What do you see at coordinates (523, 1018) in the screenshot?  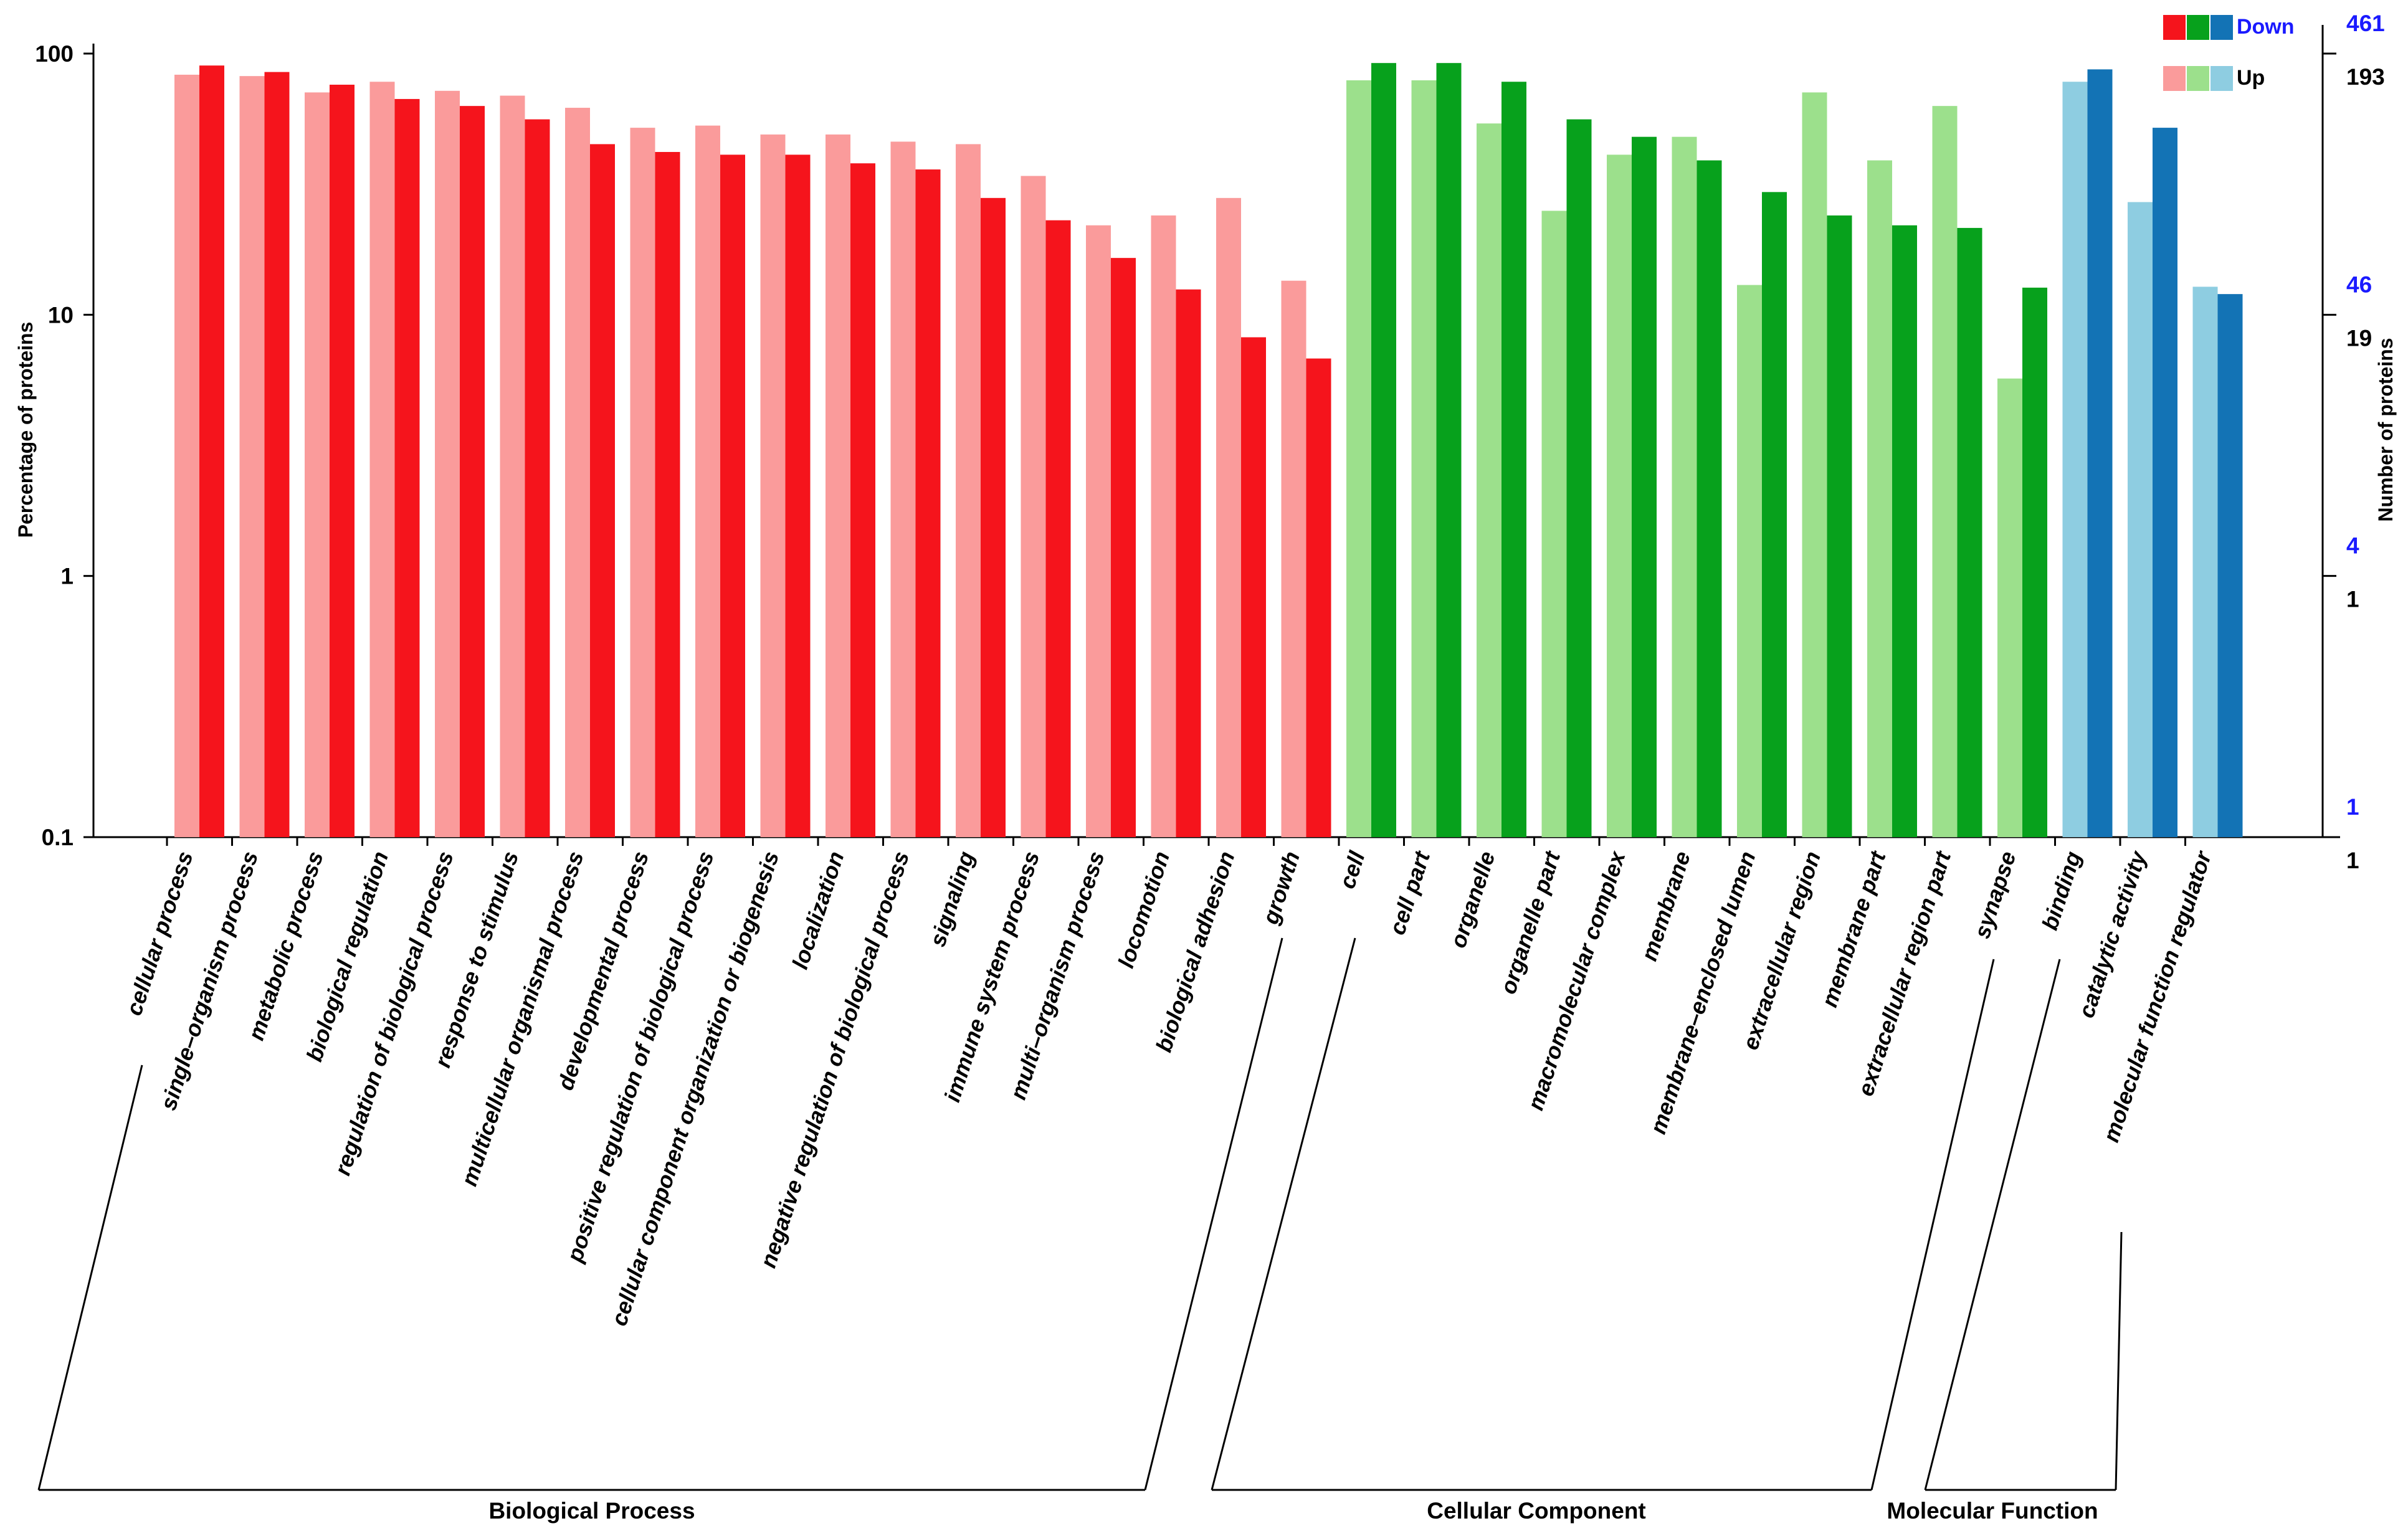 I see `category-label: multicellular organismal process` at bounding box center [523, 1018].